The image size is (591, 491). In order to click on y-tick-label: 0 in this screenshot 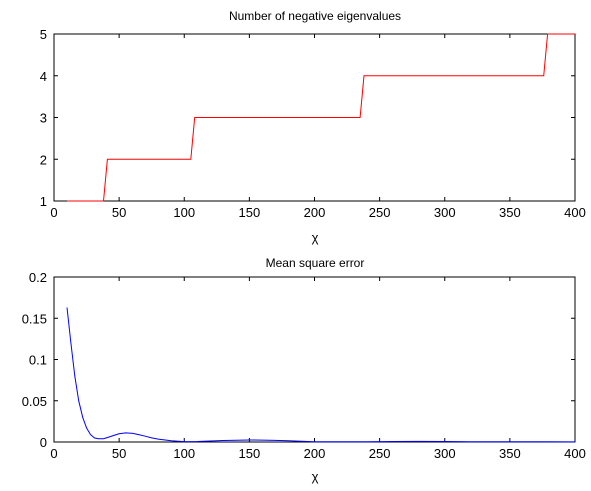, I will do `click(43, 442)`.